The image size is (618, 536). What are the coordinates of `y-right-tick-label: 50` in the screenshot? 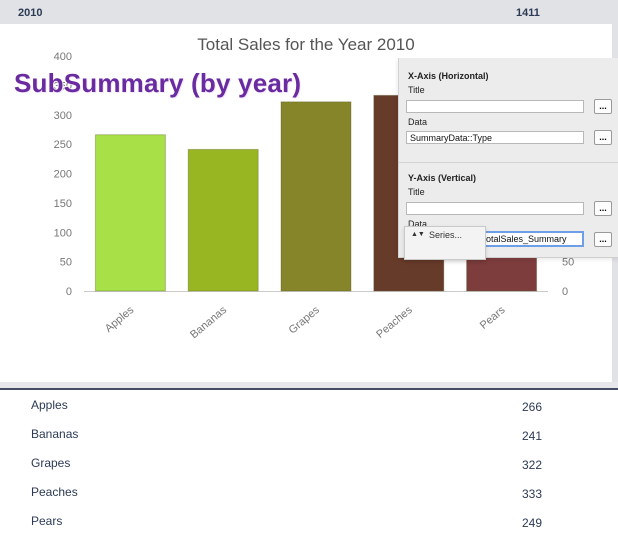 It's located at (568, 263).